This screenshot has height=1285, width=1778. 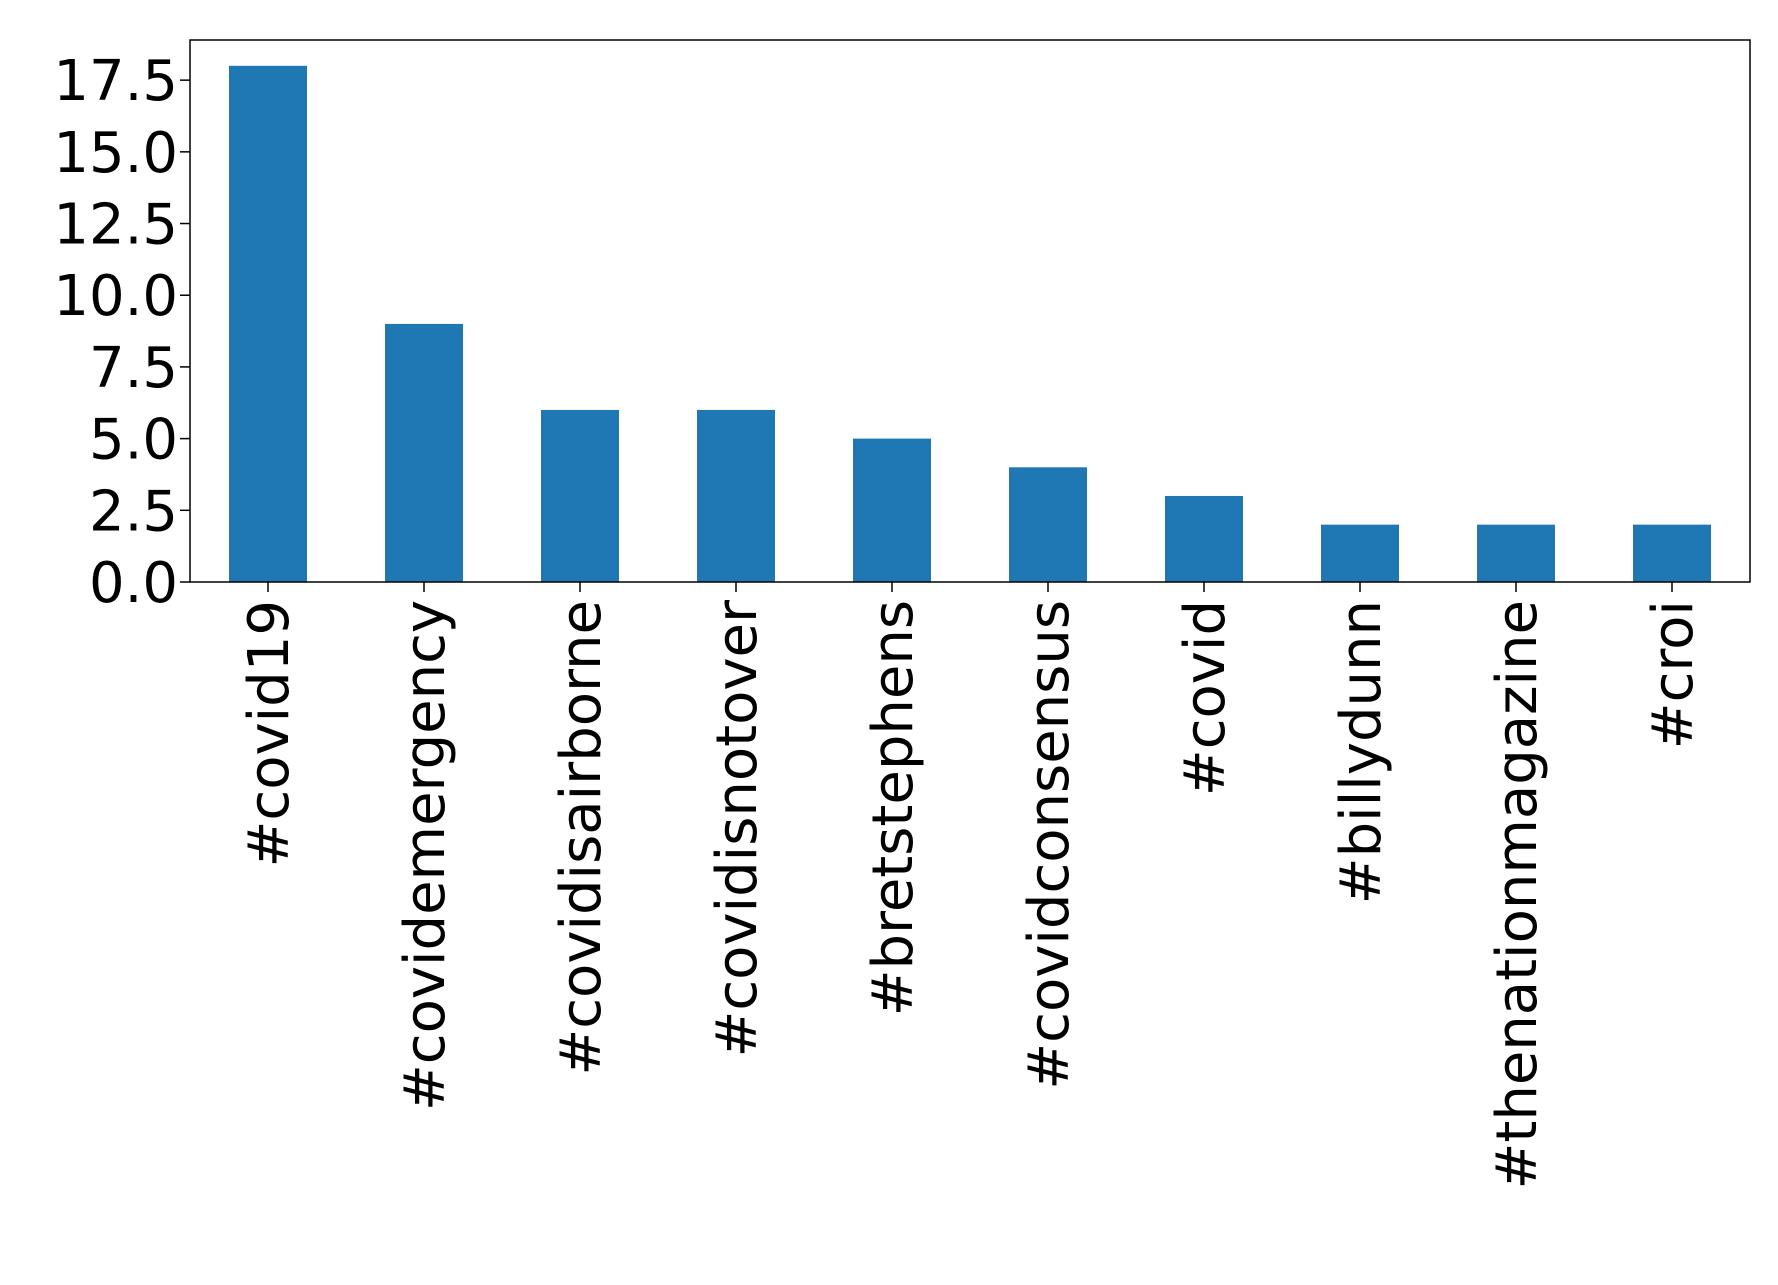 I want to click on x-tick-label-1: #covidemergency, so click(x=425, y=855).